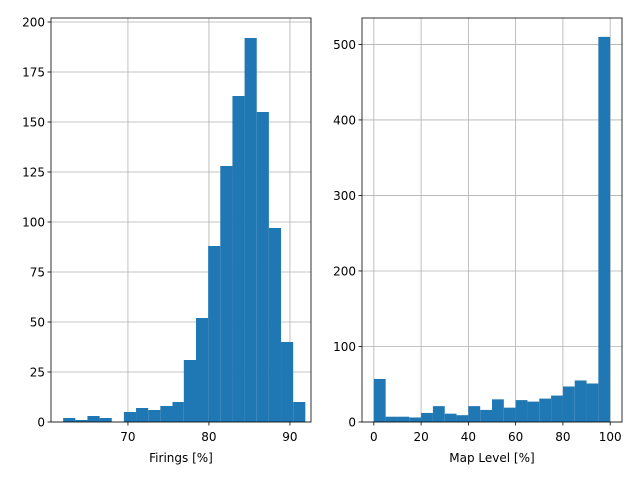 The width and height of the screenshot is (640, 484). Describe the element at coordinates (37, 373) in the screenshot. I see `y-tick-label: 25` at that location.